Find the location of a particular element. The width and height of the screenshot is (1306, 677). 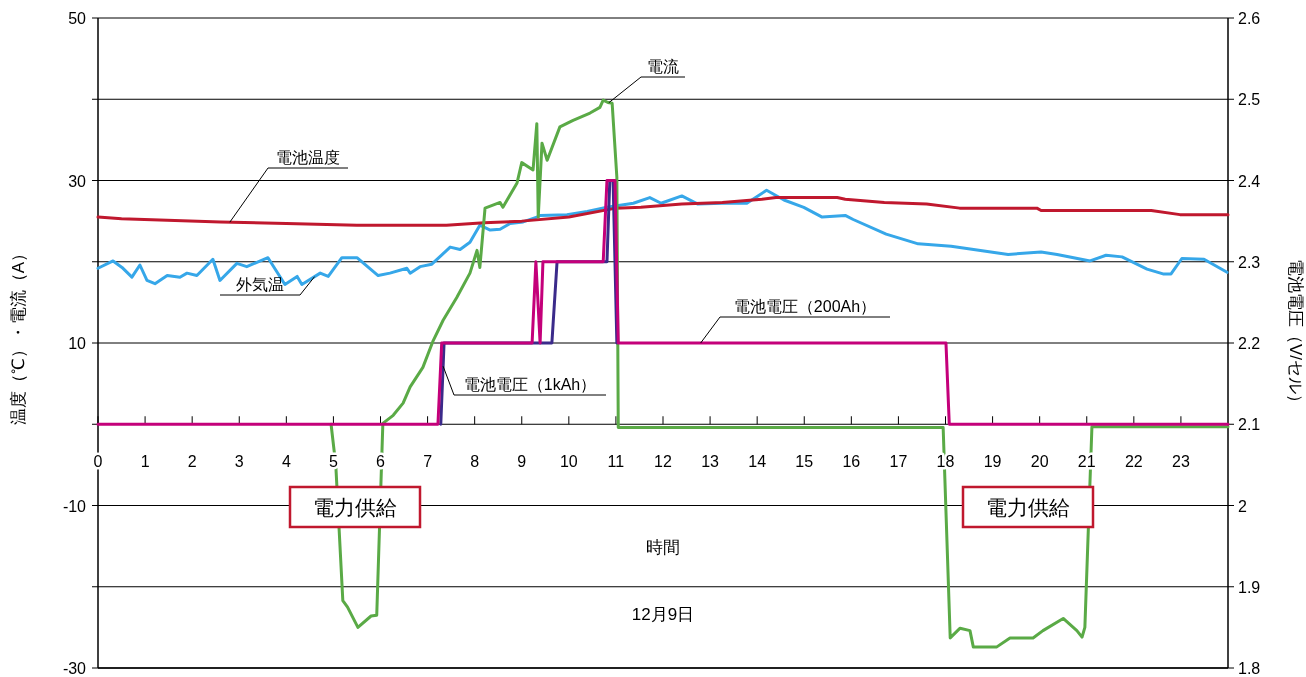

y-tick-label: -30 is located at coordinates (74, 668).